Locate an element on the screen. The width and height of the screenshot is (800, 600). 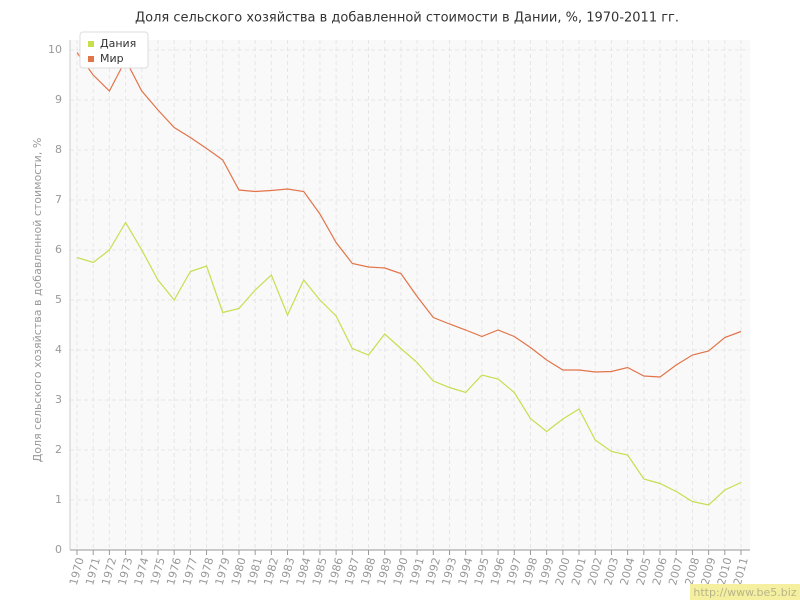
watermark: http://www.be5.biz is located at coordinates (744, 592).